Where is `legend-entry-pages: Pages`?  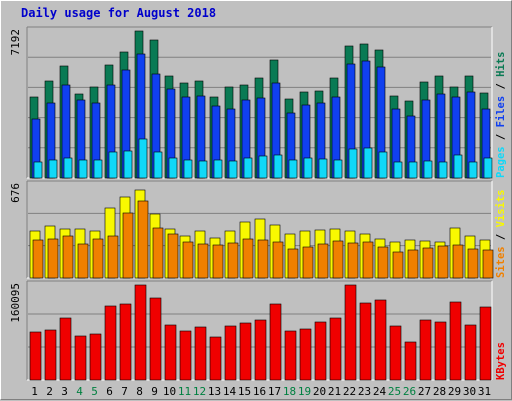
legend-entry-pages: Pages is located at coordinates (501, 162).